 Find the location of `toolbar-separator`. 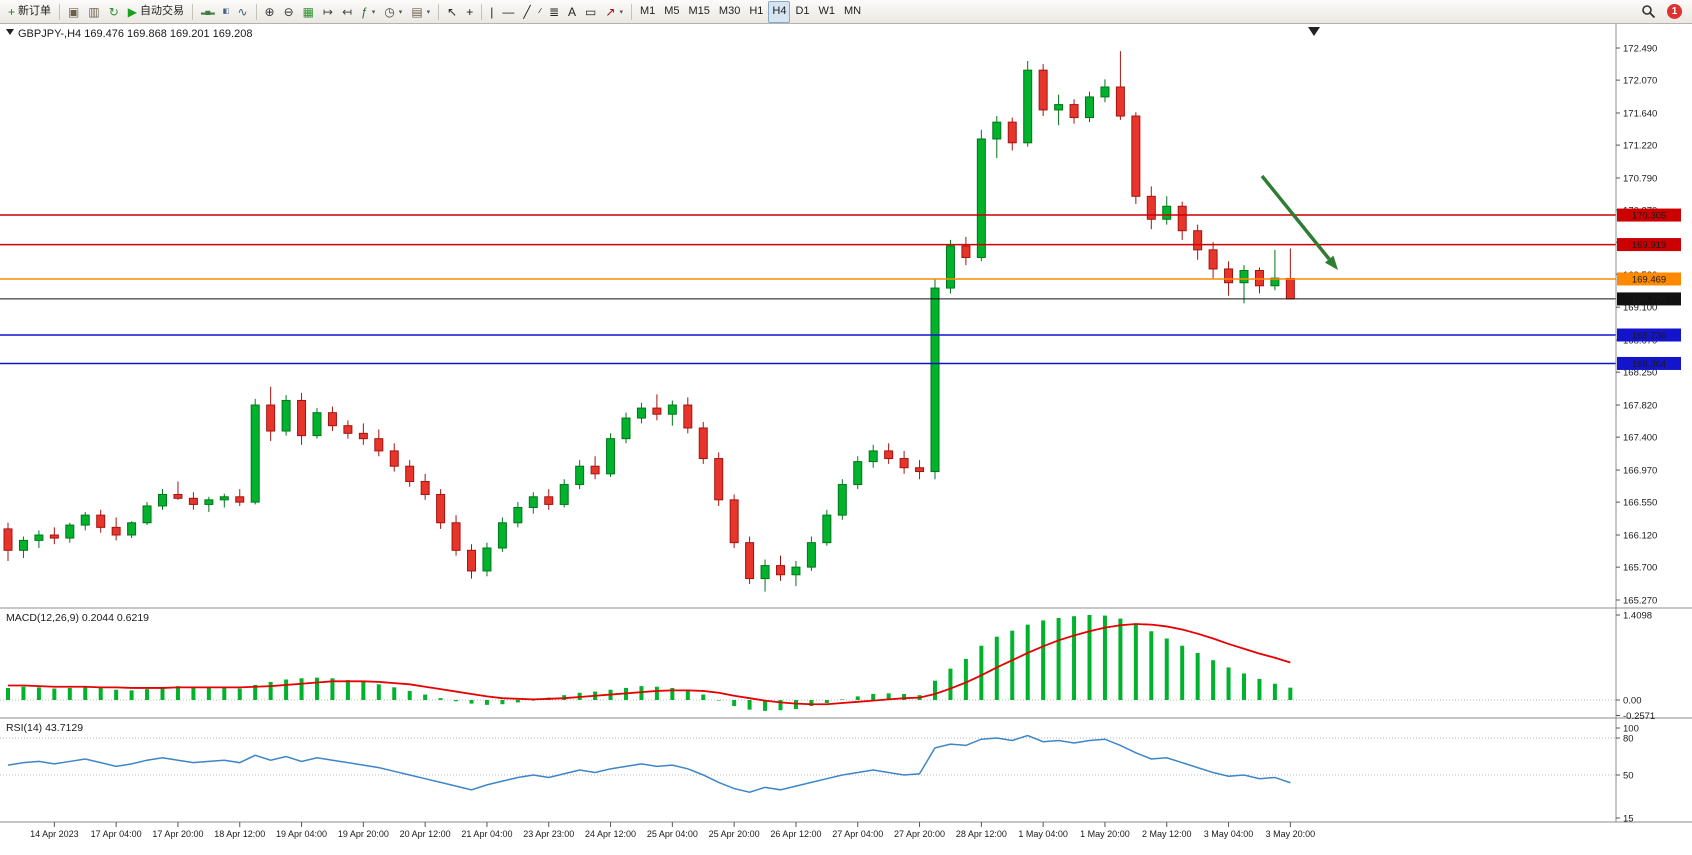

toolbar-separator is located at coordinates (256, 11).